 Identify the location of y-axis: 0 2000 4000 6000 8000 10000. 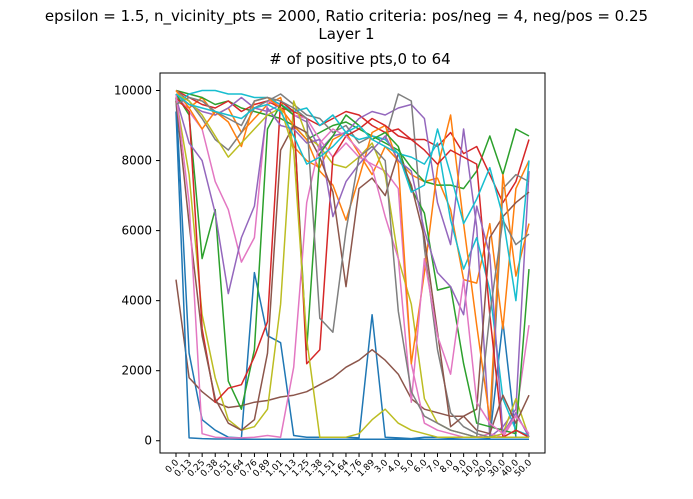
(137, 266).